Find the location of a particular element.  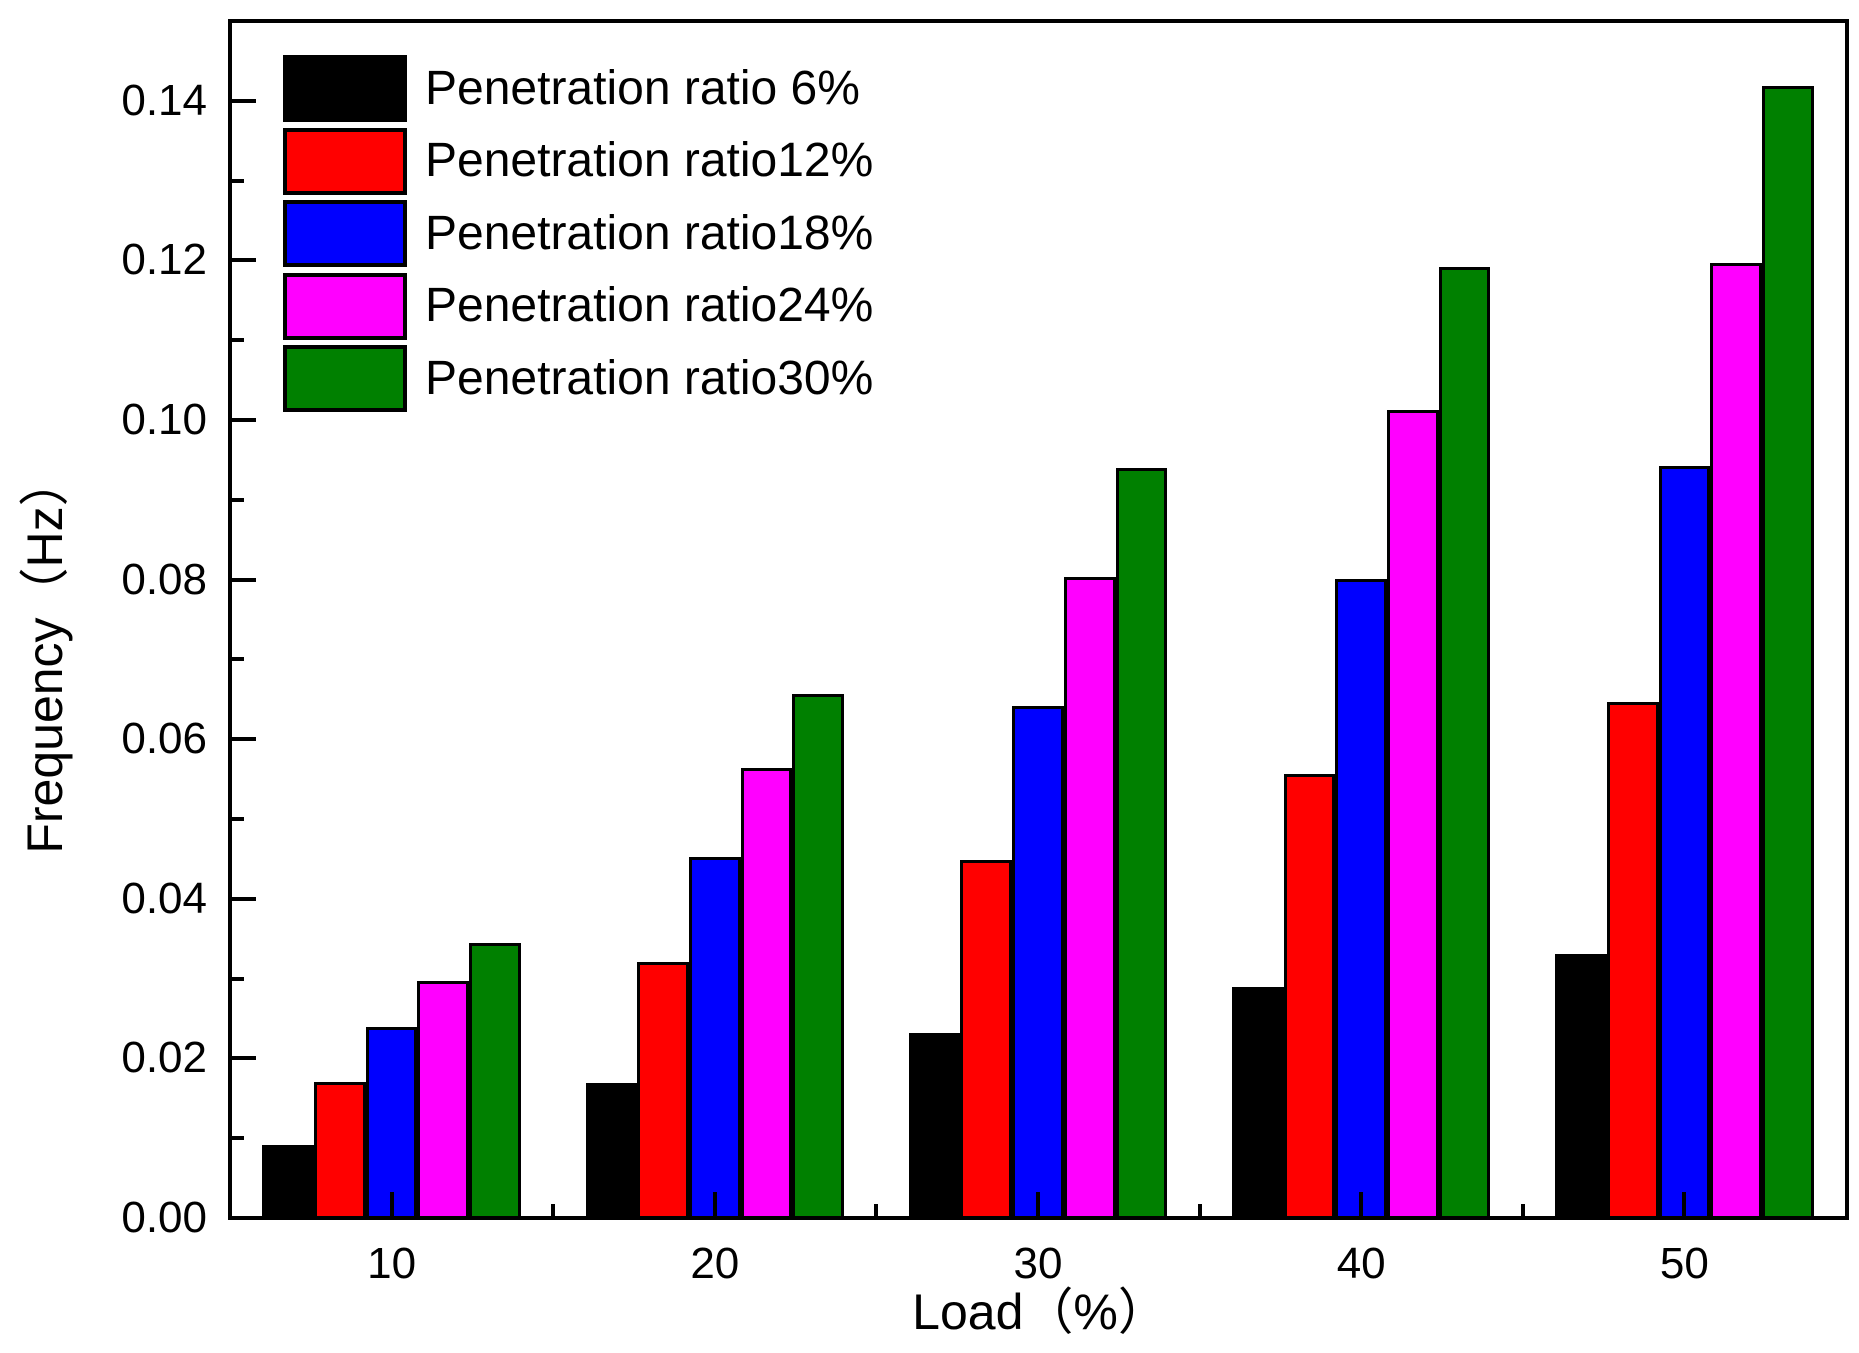

y-tick-label: 0.08 is located at coordinates (164, 579).